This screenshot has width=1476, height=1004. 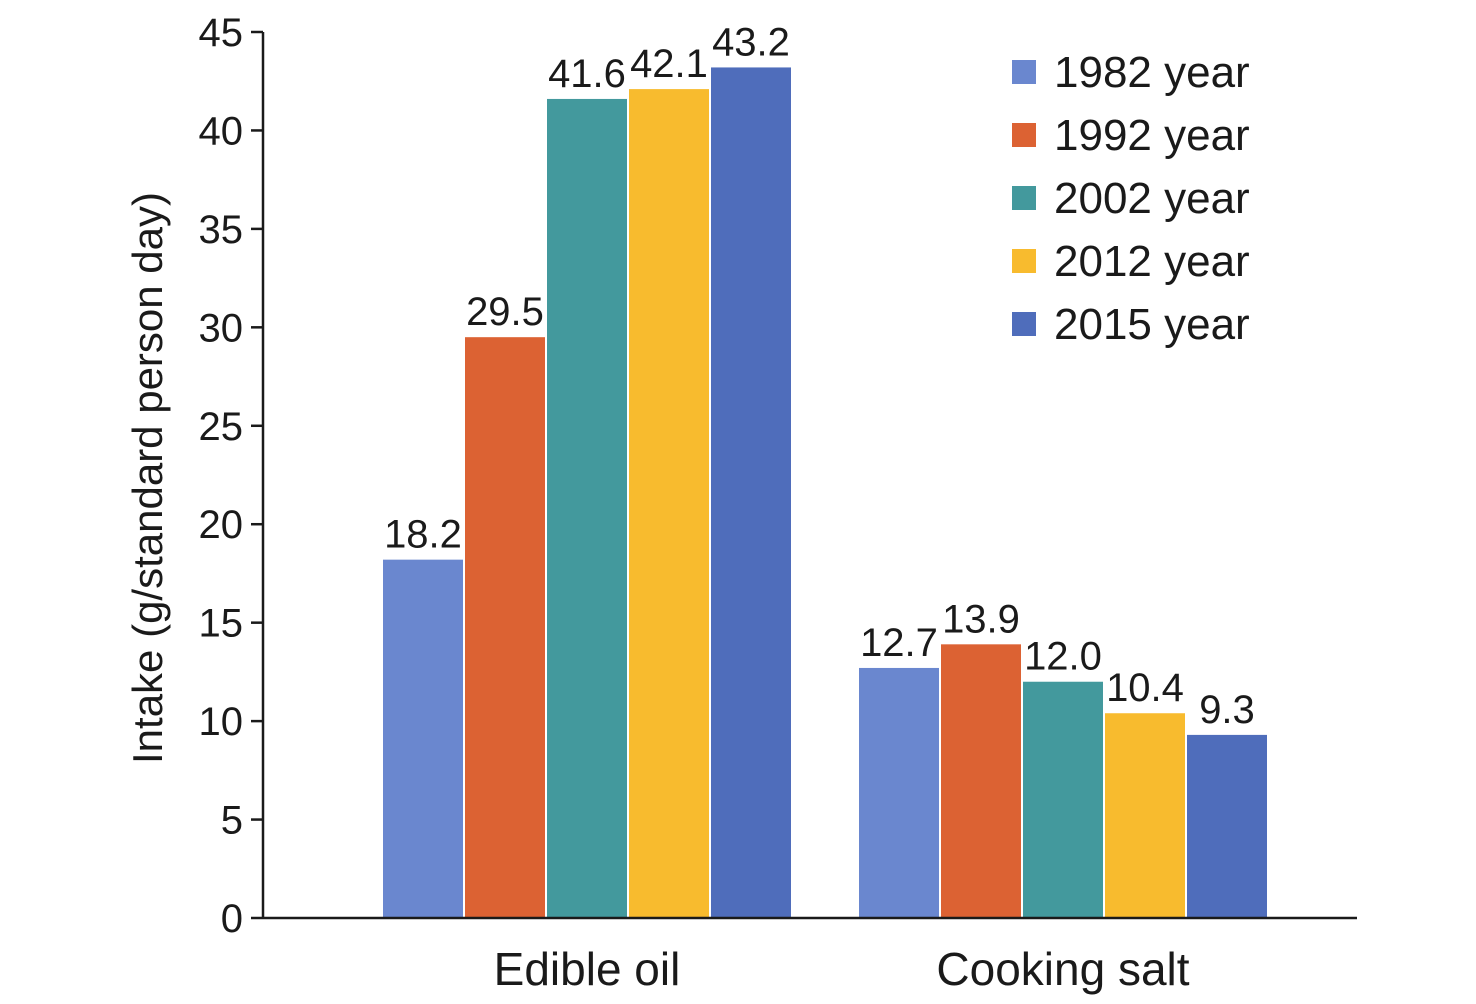 I want to click on legend-entry: 2015 year, so click(x=1152, y=324).